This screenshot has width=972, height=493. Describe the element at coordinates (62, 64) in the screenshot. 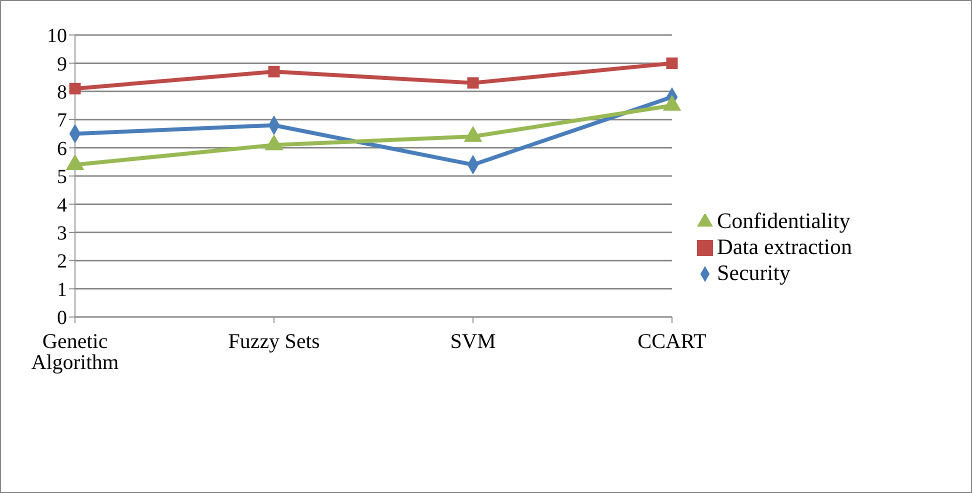

I see `y-tick-label: 9` at that location.